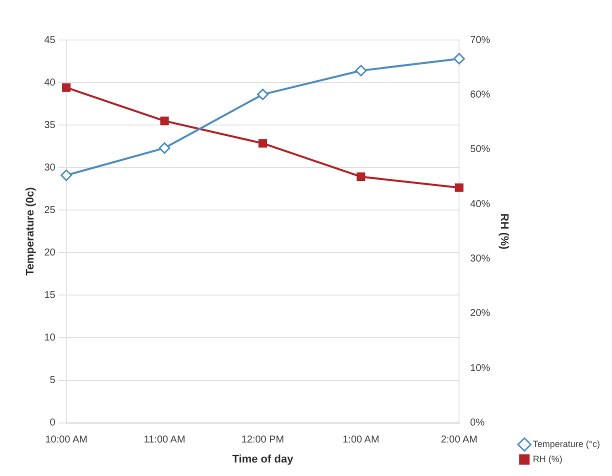 Image resolution: width=612 pixels, height=476 pixels. I want to click on y-axis-title: Temperature (0c), so click(30, 231).